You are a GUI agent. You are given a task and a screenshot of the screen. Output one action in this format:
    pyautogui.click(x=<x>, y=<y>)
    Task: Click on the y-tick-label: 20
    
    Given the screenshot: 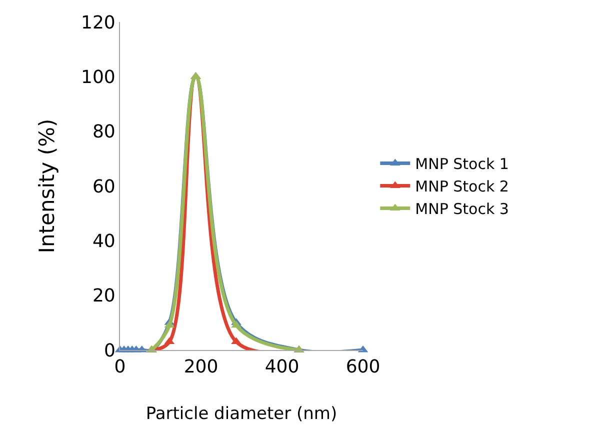 What is the action you would take?
    pyautogui.click(x=104, y=296)
    